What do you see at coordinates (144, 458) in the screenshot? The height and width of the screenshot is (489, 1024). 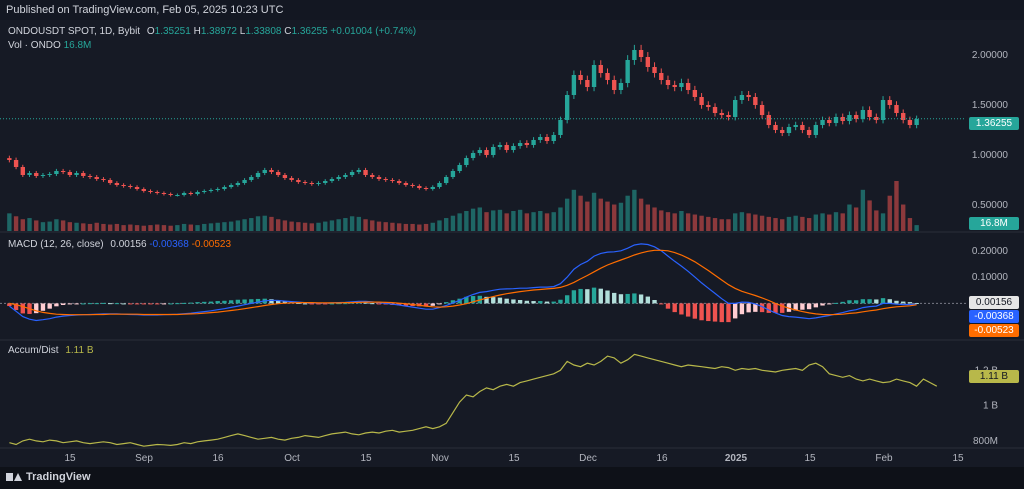 I see `time-axis-tick: Sep` at bounding box center [144, 458].